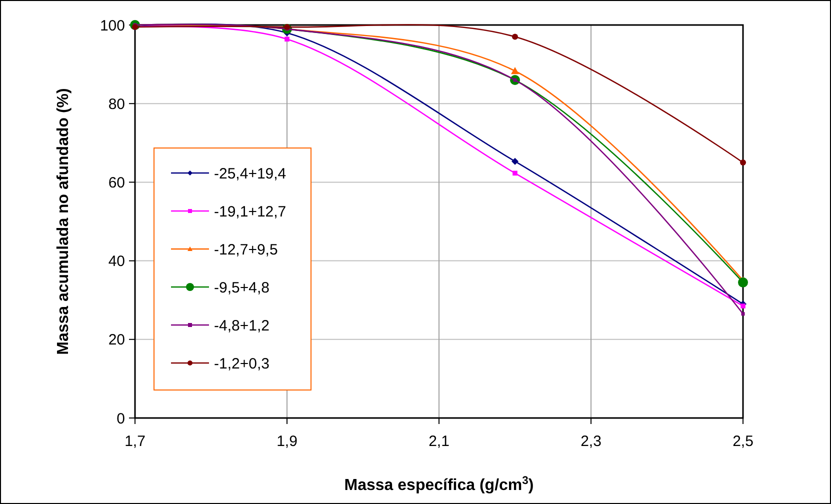 The image size is (831, 504). What do you see at coordinates (116, 340) in the screenshot?
I see `y-tick-label: 20` at bounding box center [116, 340].